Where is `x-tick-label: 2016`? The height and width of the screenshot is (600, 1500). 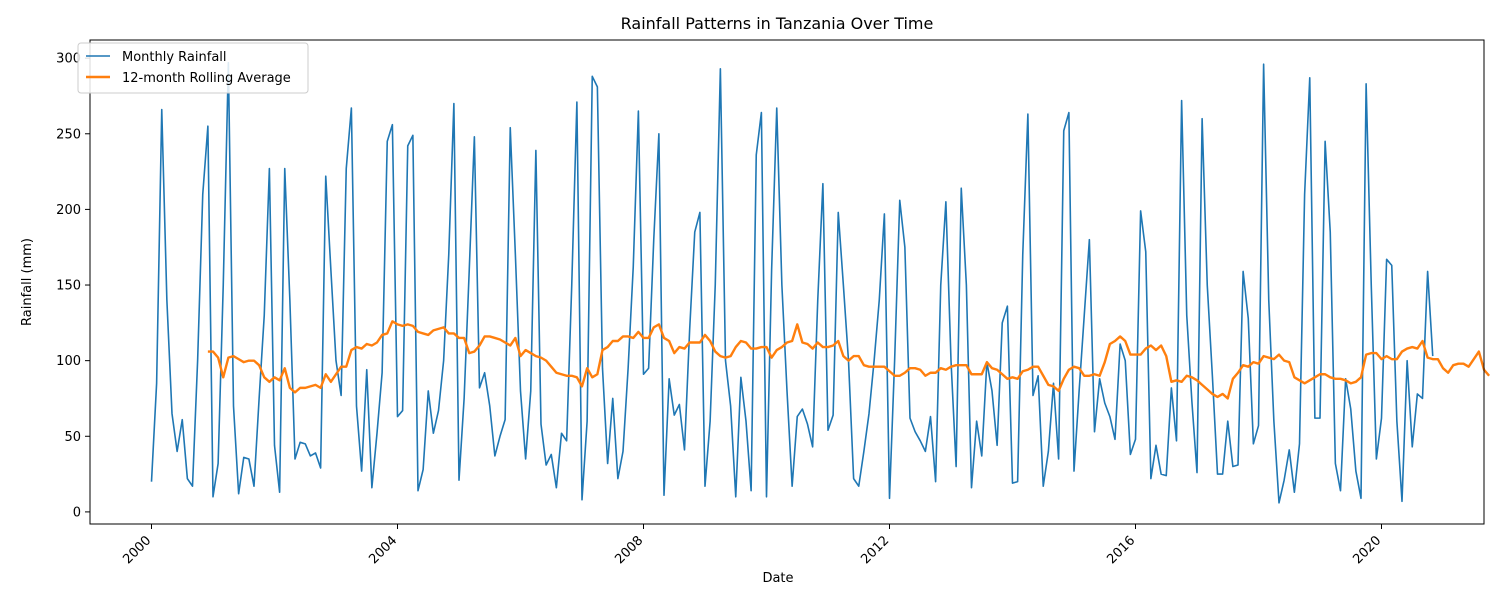 x-tick-label: 2016 is located at coordinates (1121, 550).